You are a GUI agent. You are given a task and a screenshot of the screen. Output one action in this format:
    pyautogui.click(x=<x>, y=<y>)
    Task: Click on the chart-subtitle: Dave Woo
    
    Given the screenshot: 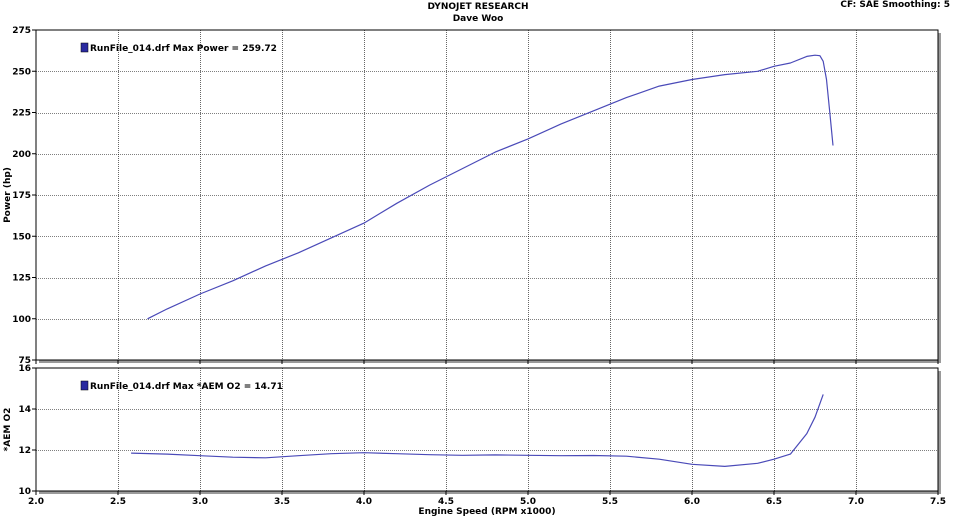 What is the action you would take?
    pyautogui.click(x=478, y=19)
    